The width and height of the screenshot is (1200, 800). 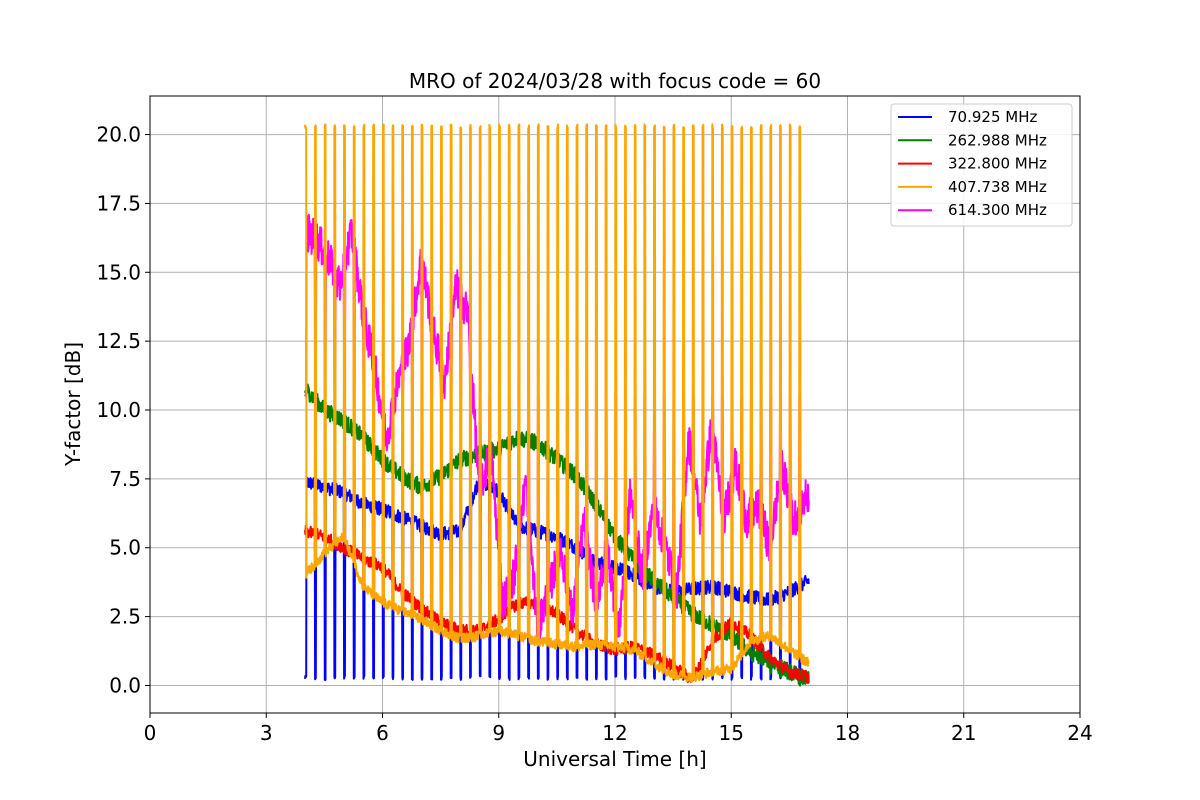 What do you see at coordinates (997, 140) in the screenshot?
I see `legend-label: 262.988 MHz` at bounding box center [997, 140].